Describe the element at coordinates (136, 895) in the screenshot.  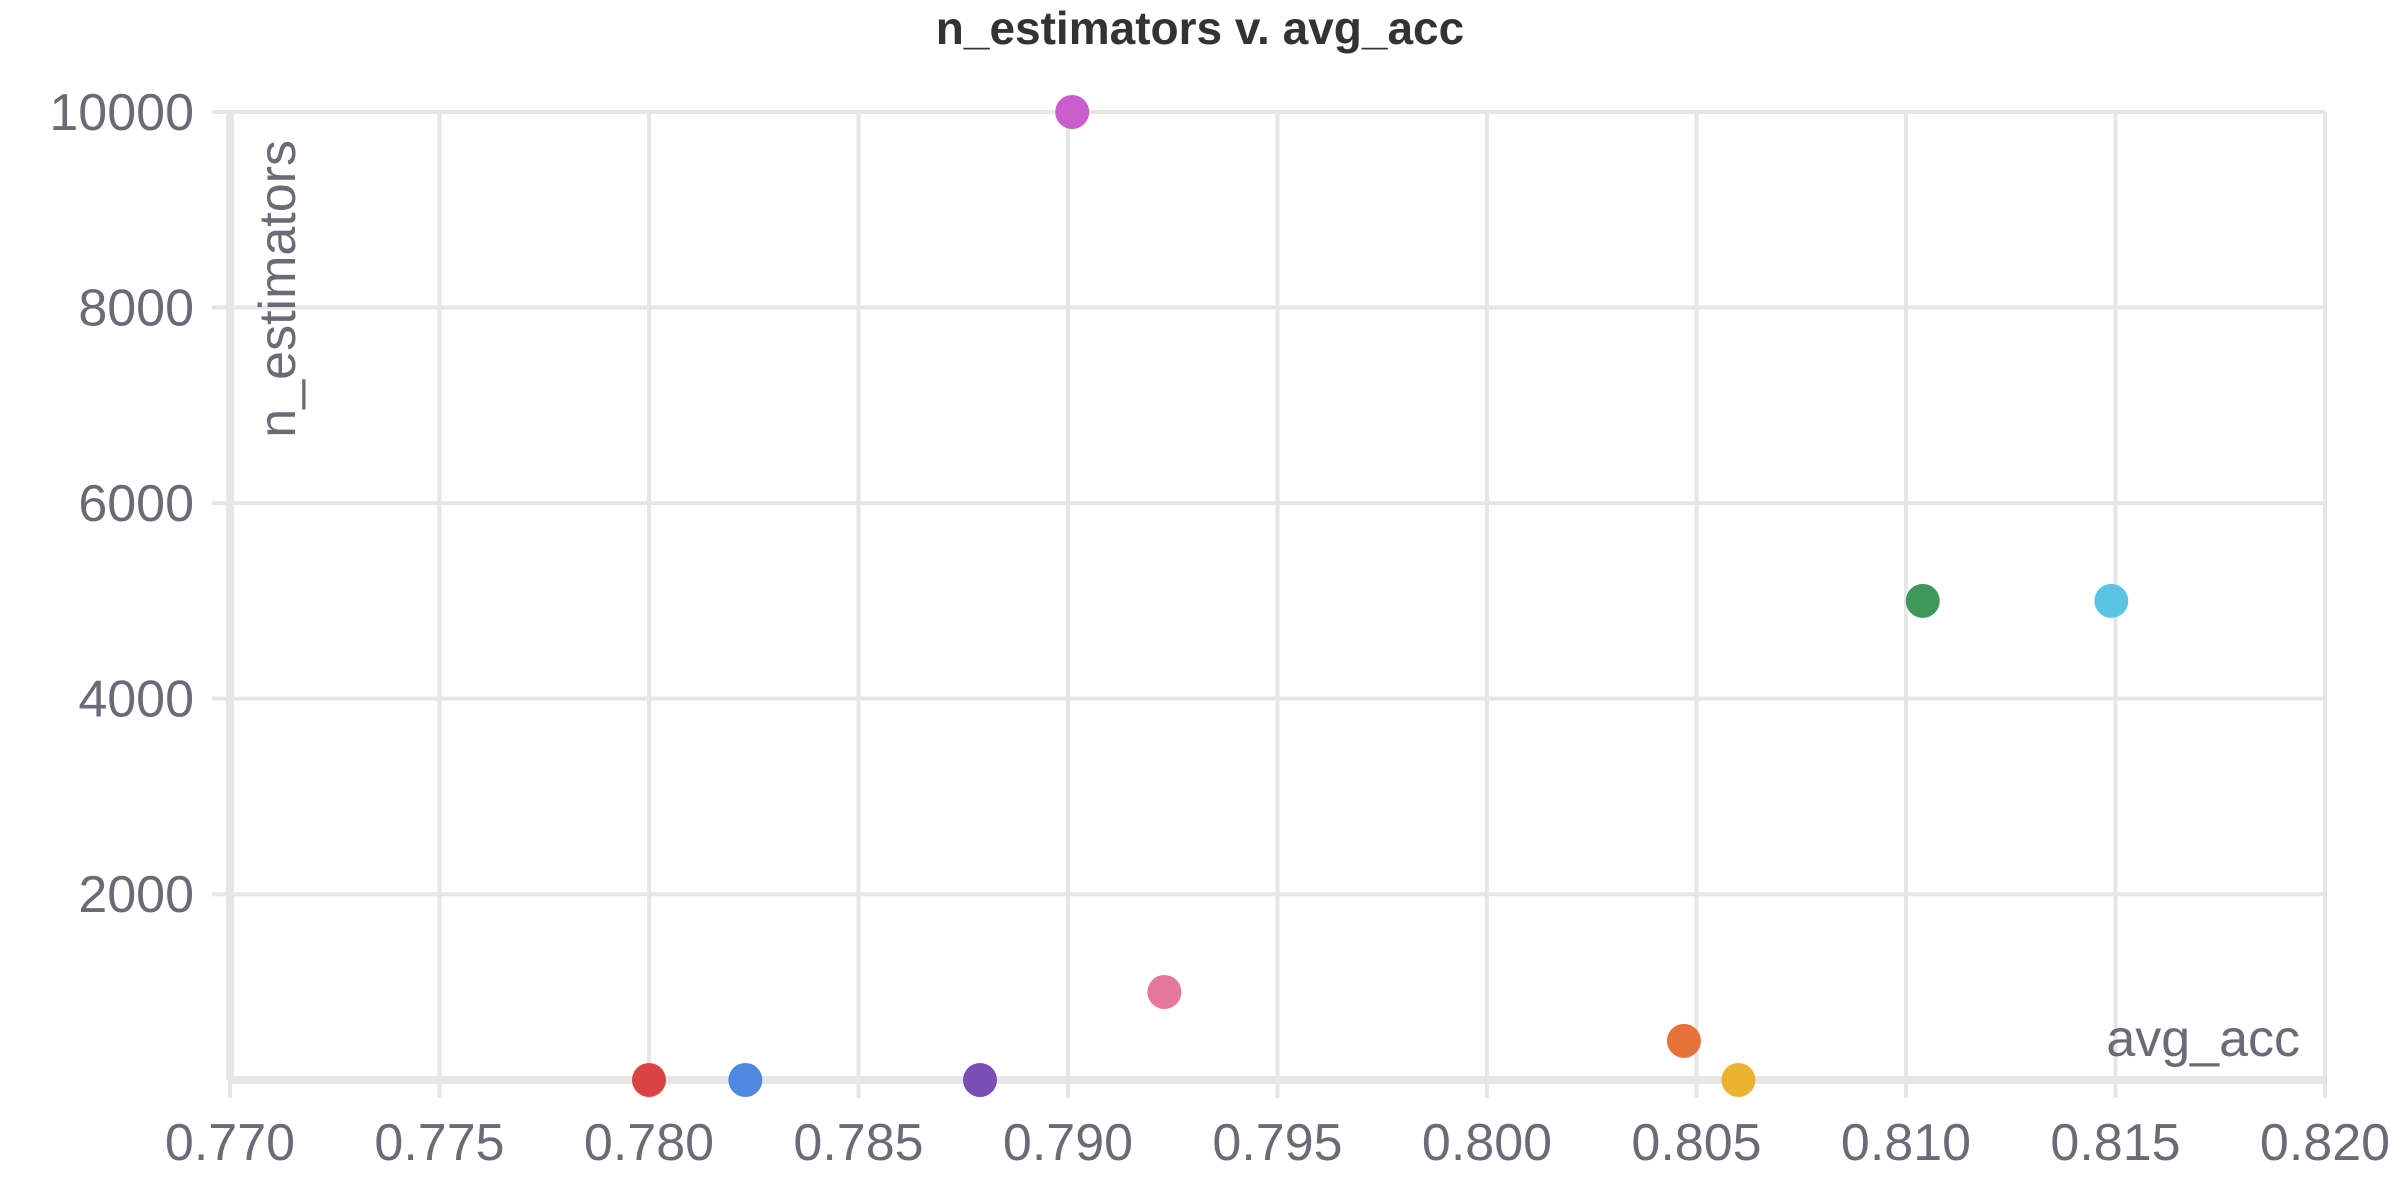
I see `y-tick-label: 2000` at that location.